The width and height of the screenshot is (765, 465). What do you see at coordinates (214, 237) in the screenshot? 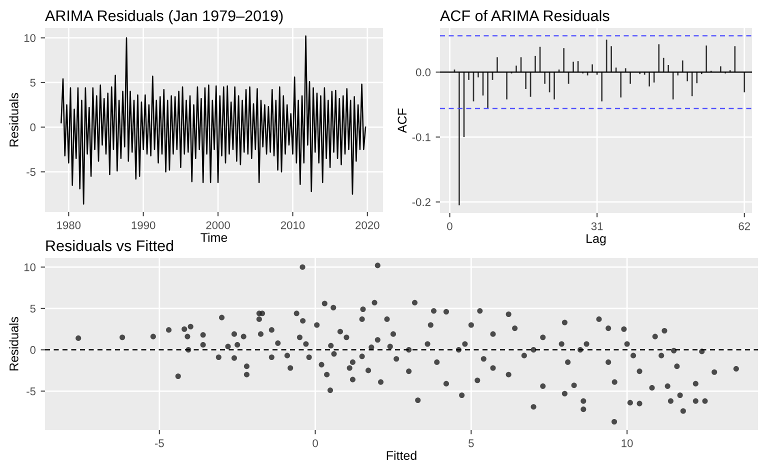
I see `x-axis-title: Time` at bounding box center [214, 237].